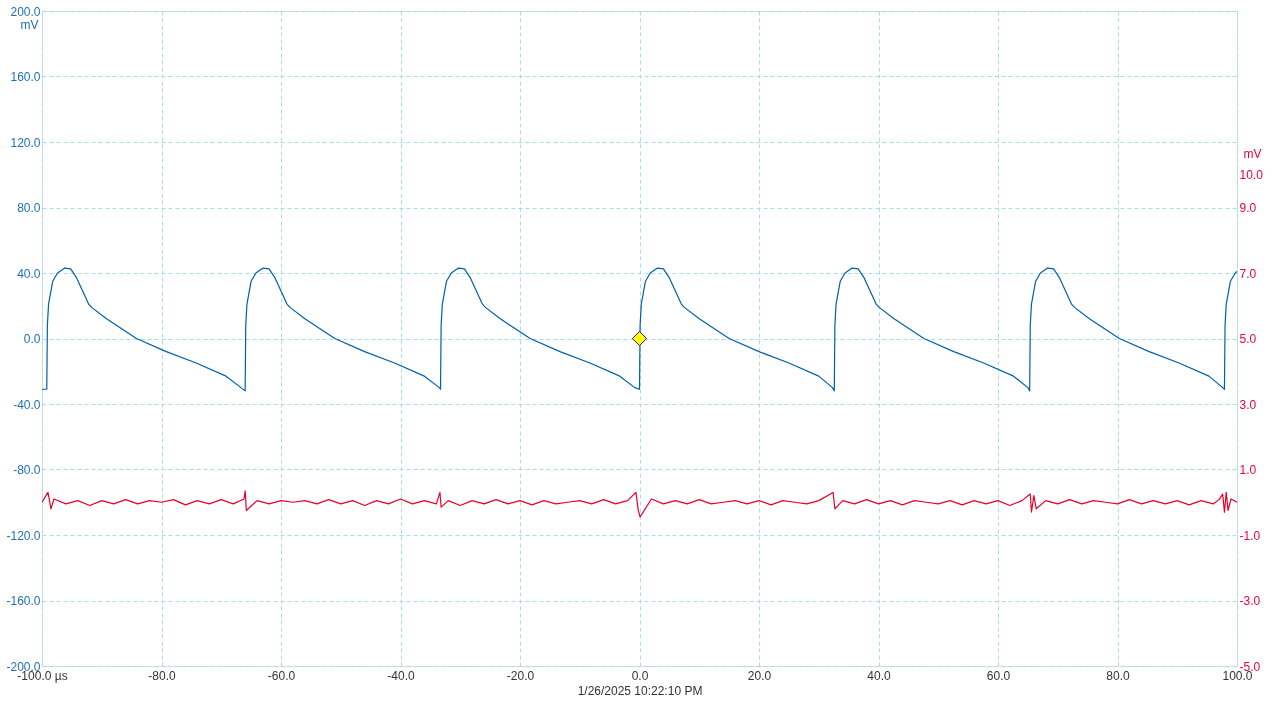 The width and height of the screenshot is (1280, 720). Describe the element at coordinates (401, 675) in the screenshot. I see `x-tick-label: -40.0` at that location.